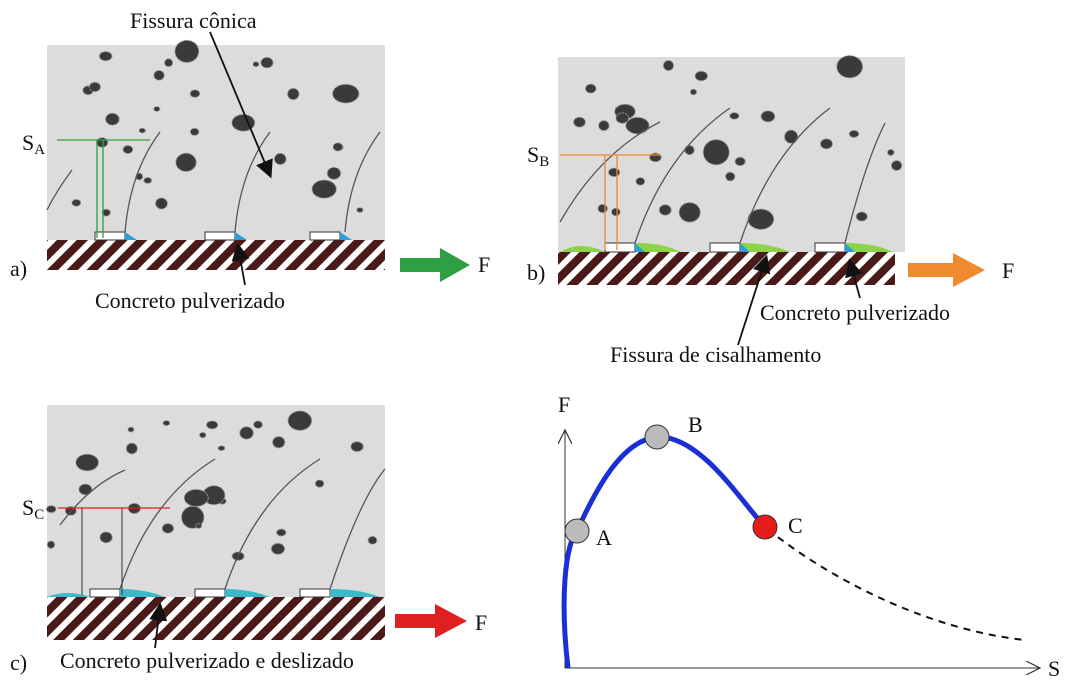  What do you see at coordinates (18, 662) in the screenshot?
I see `panel-label: c)` at bounding box center [18, 662].